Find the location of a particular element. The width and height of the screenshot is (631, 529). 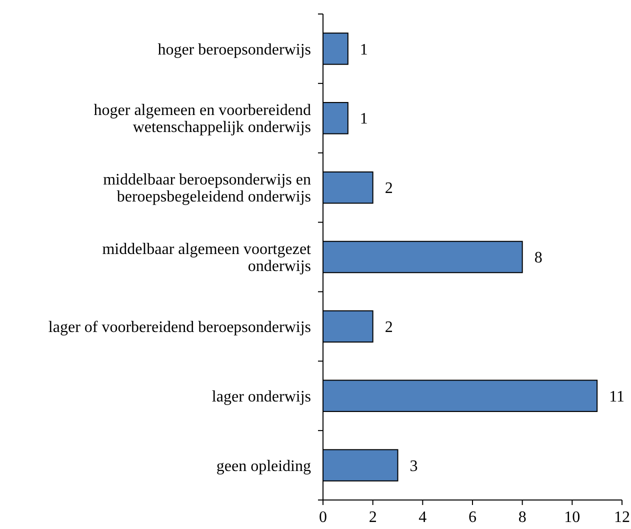

y-tick-label: hoger algemeen en voorbereidend wetenschappelijk onderwijs is located at coordinates (202, 119).